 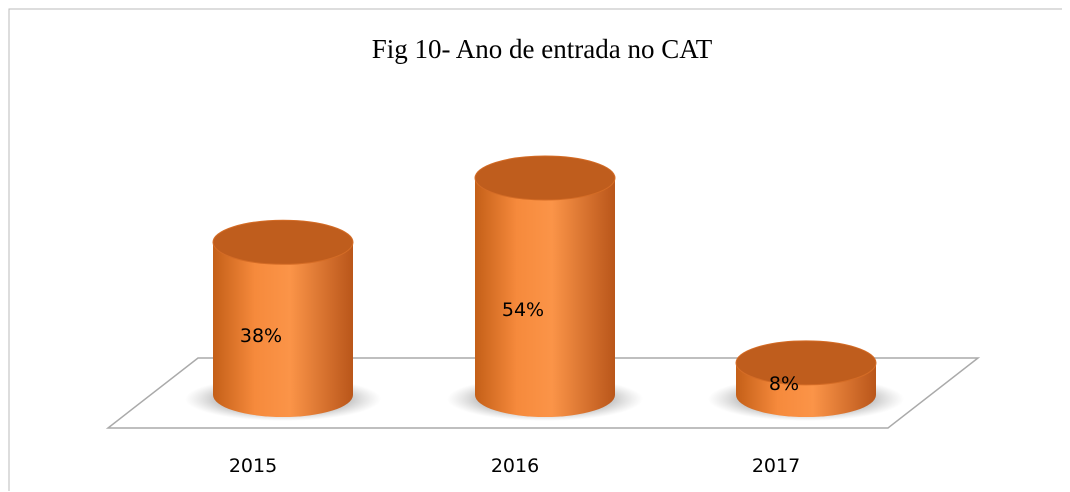 What do you see at coordinates (253, 466) in the screenshot?
I see `x-tick-label: 2015` at bounding box center [253, 466].